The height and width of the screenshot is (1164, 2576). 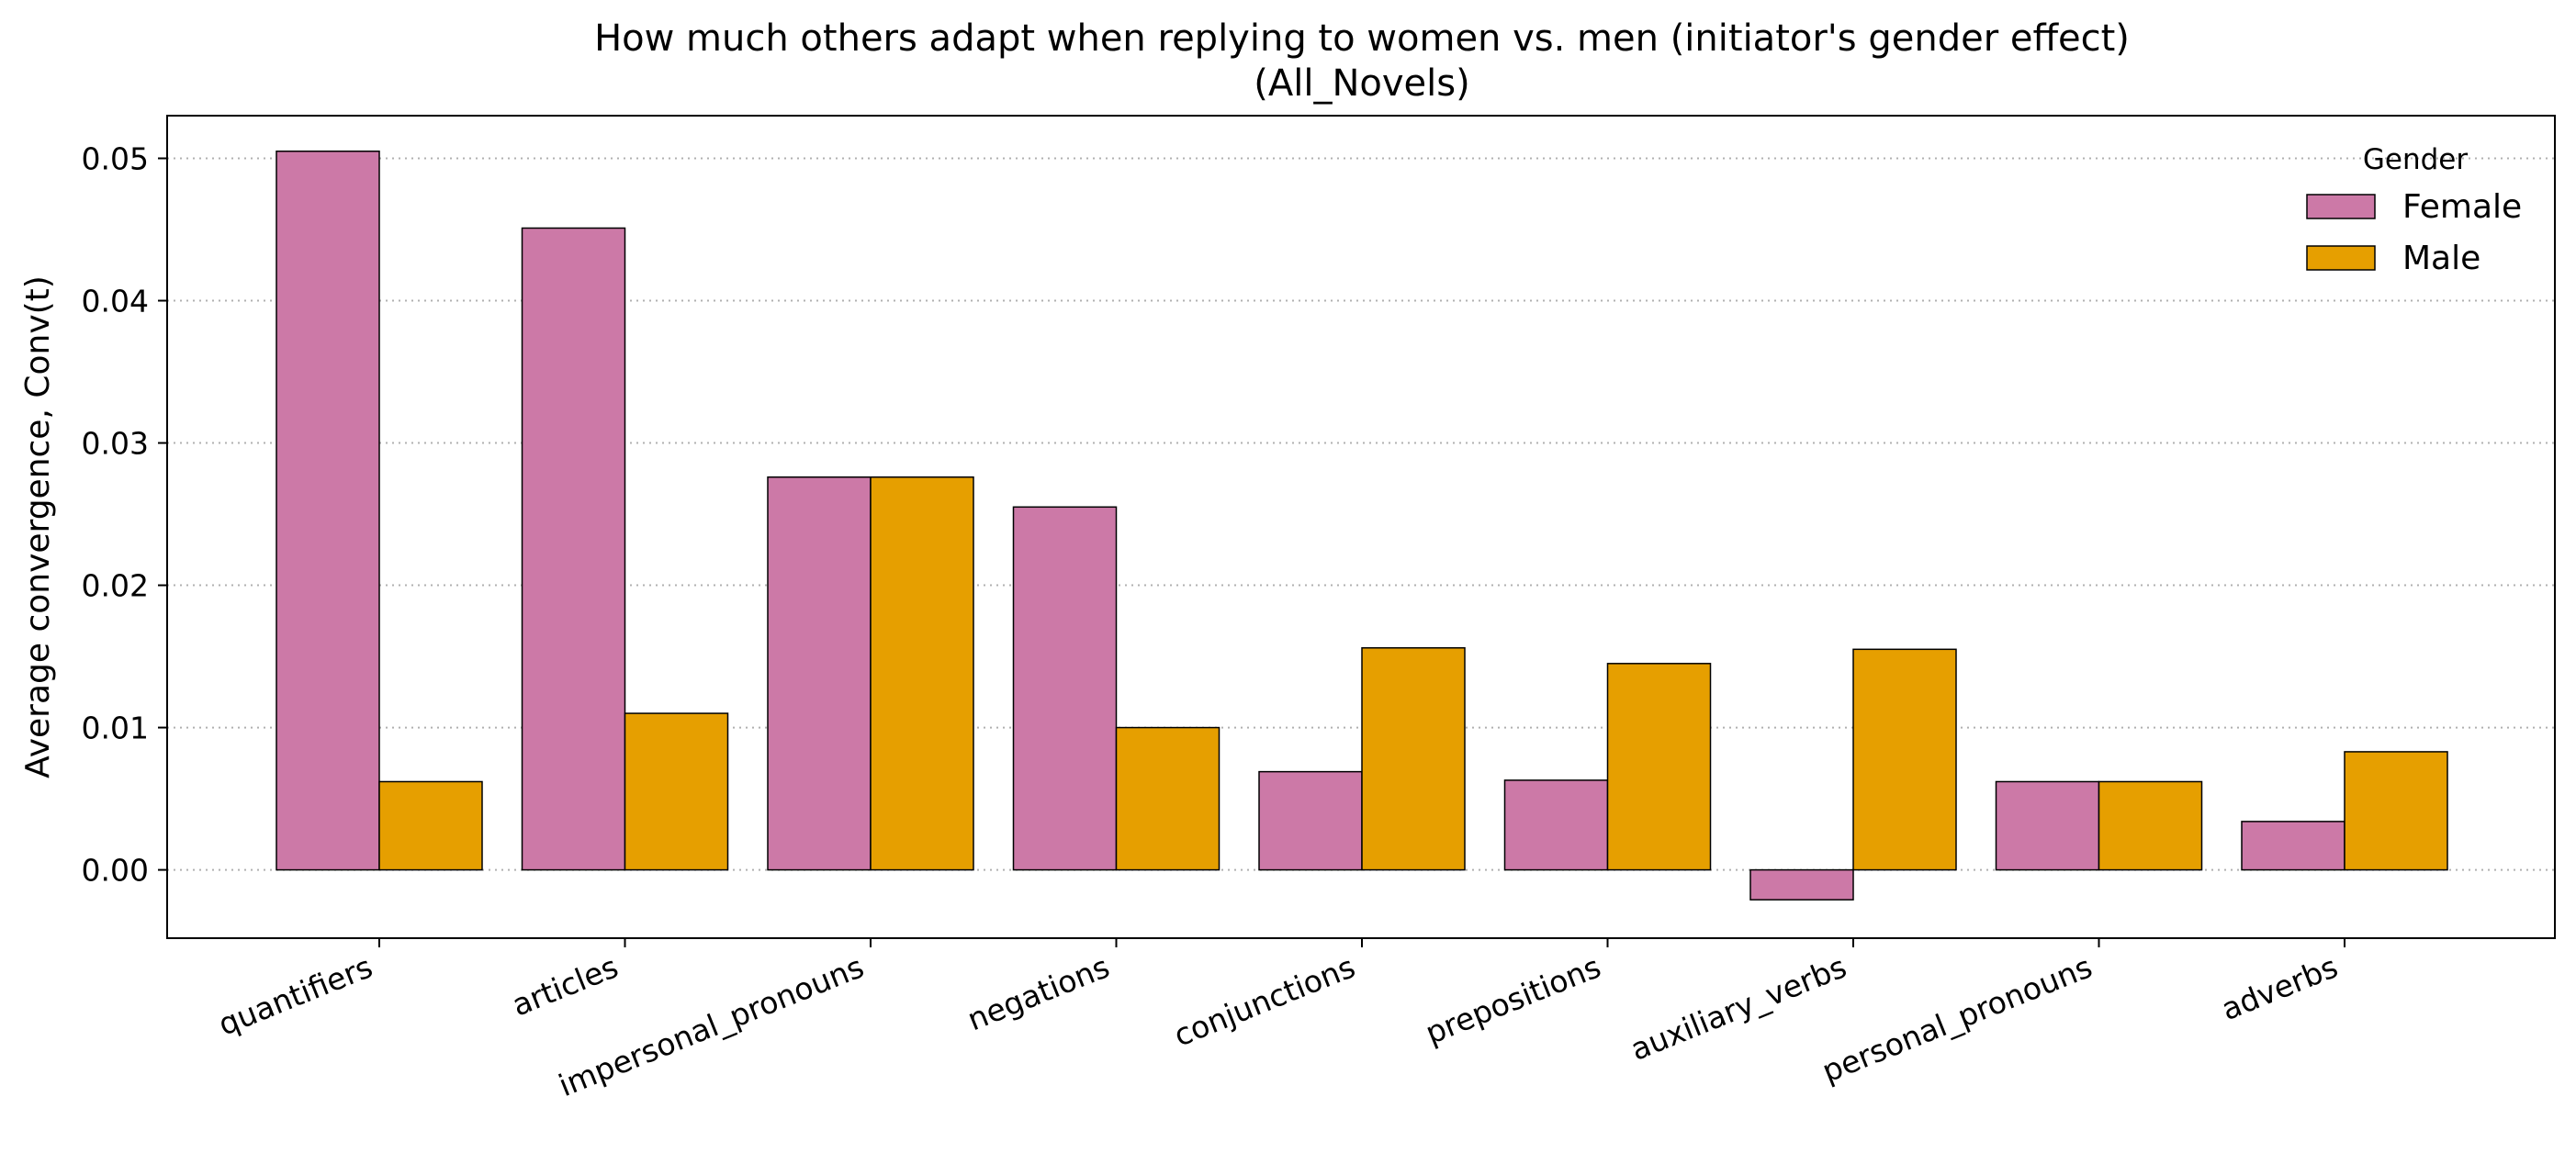 I want to click on x-tick-label: personal_pronouns, so click(x=1957, y=1018).